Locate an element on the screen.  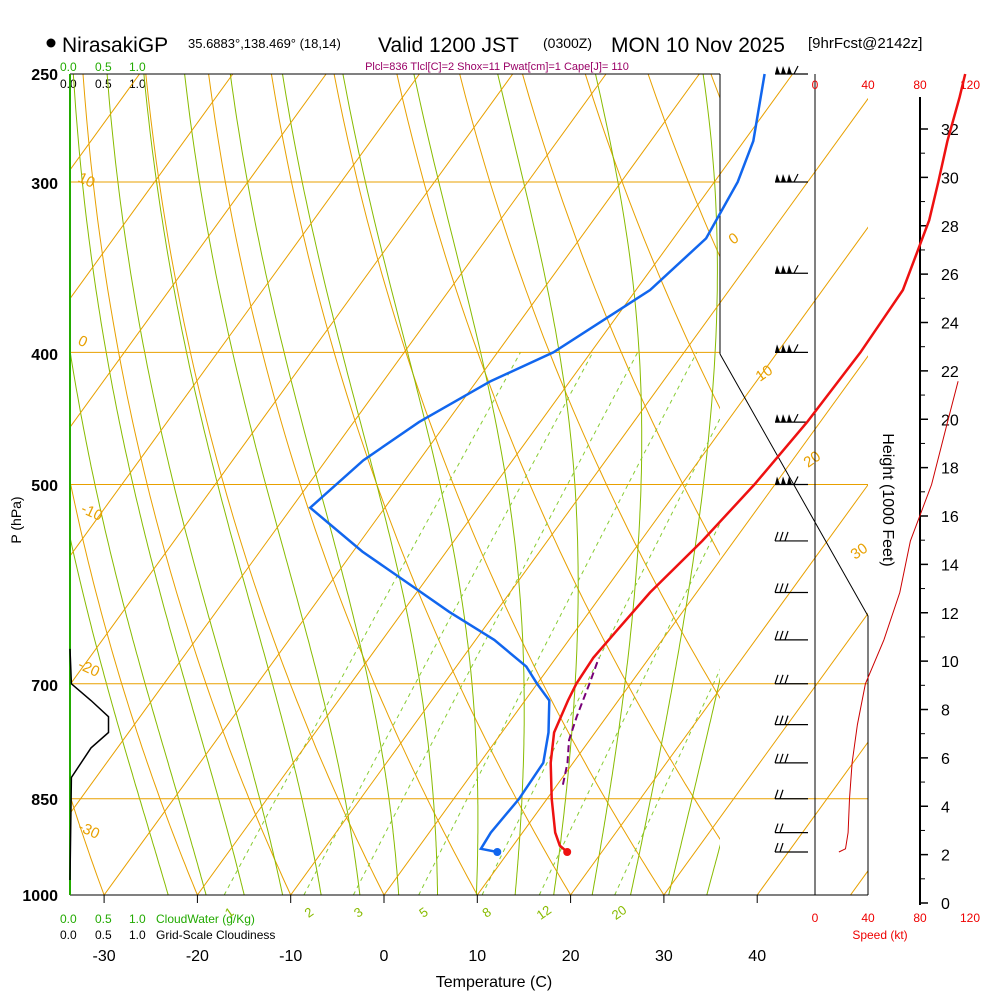
dry-adiabat-line is located at coordinates (87, 844).